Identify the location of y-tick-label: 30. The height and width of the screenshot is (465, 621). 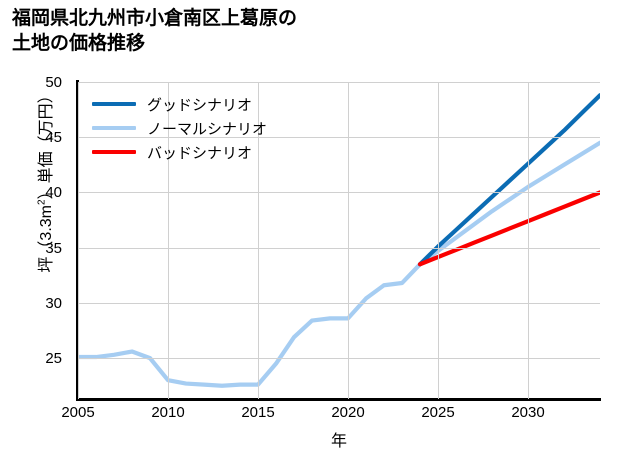
(53, 303).